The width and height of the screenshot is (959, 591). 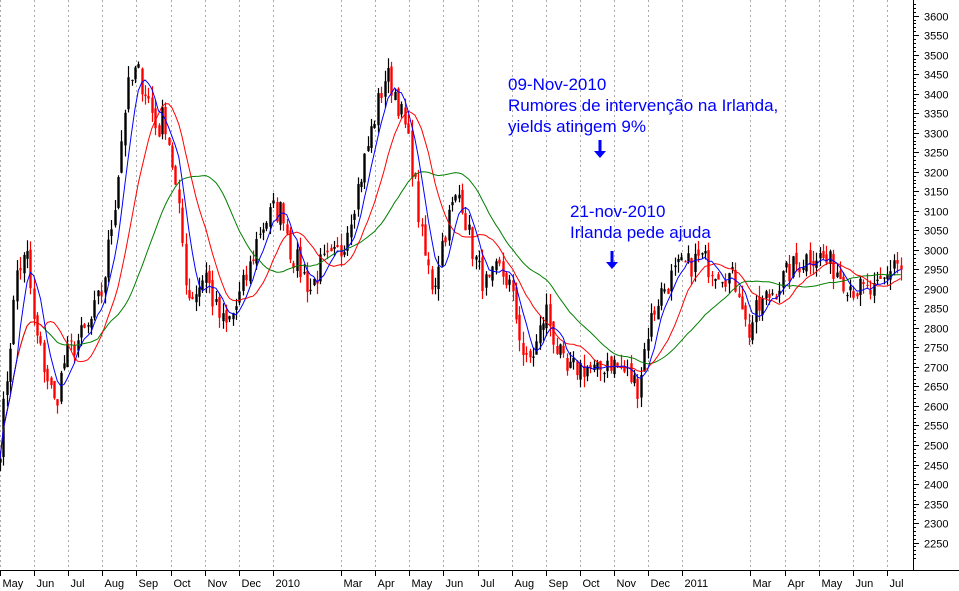 I want to click on x-tick-label: Mar, so click(x=353, y=584).